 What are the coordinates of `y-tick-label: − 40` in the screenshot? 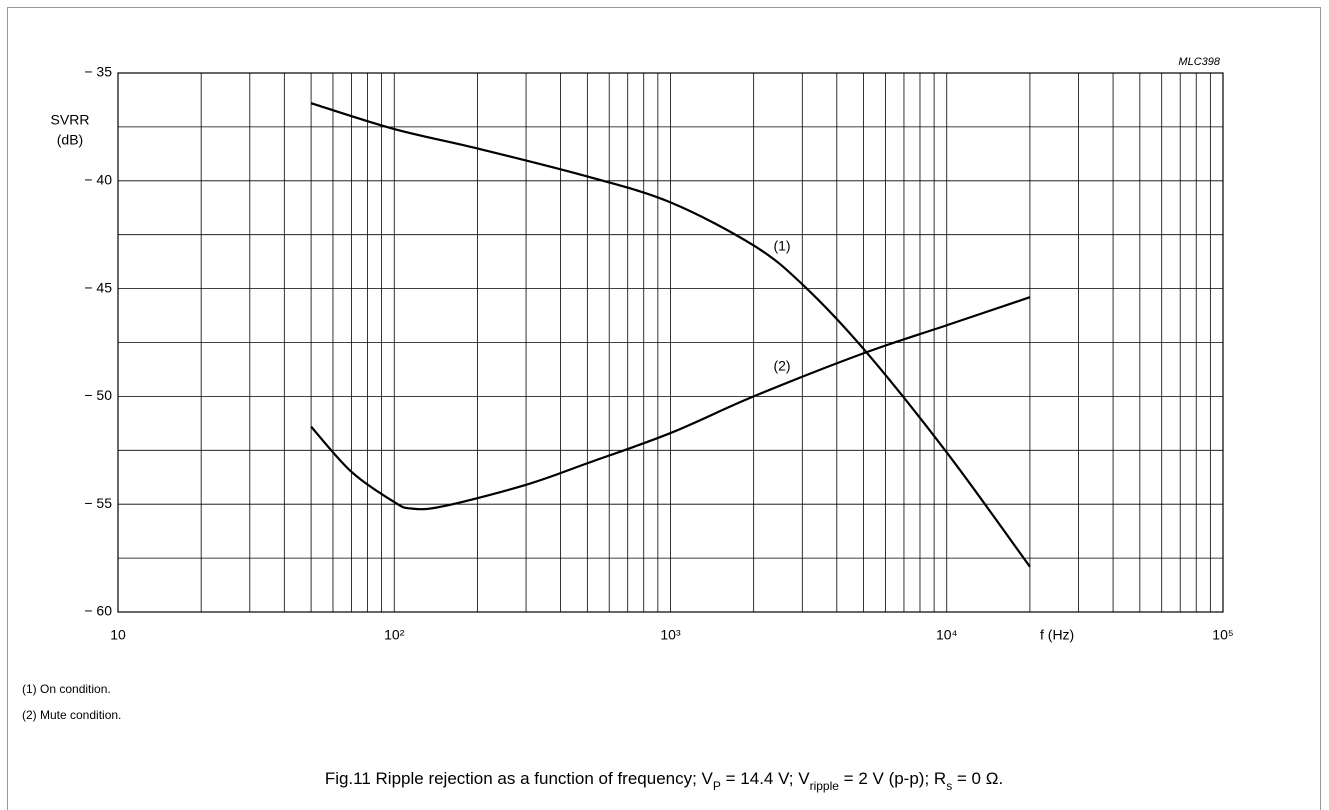 It's located at (98, 180).